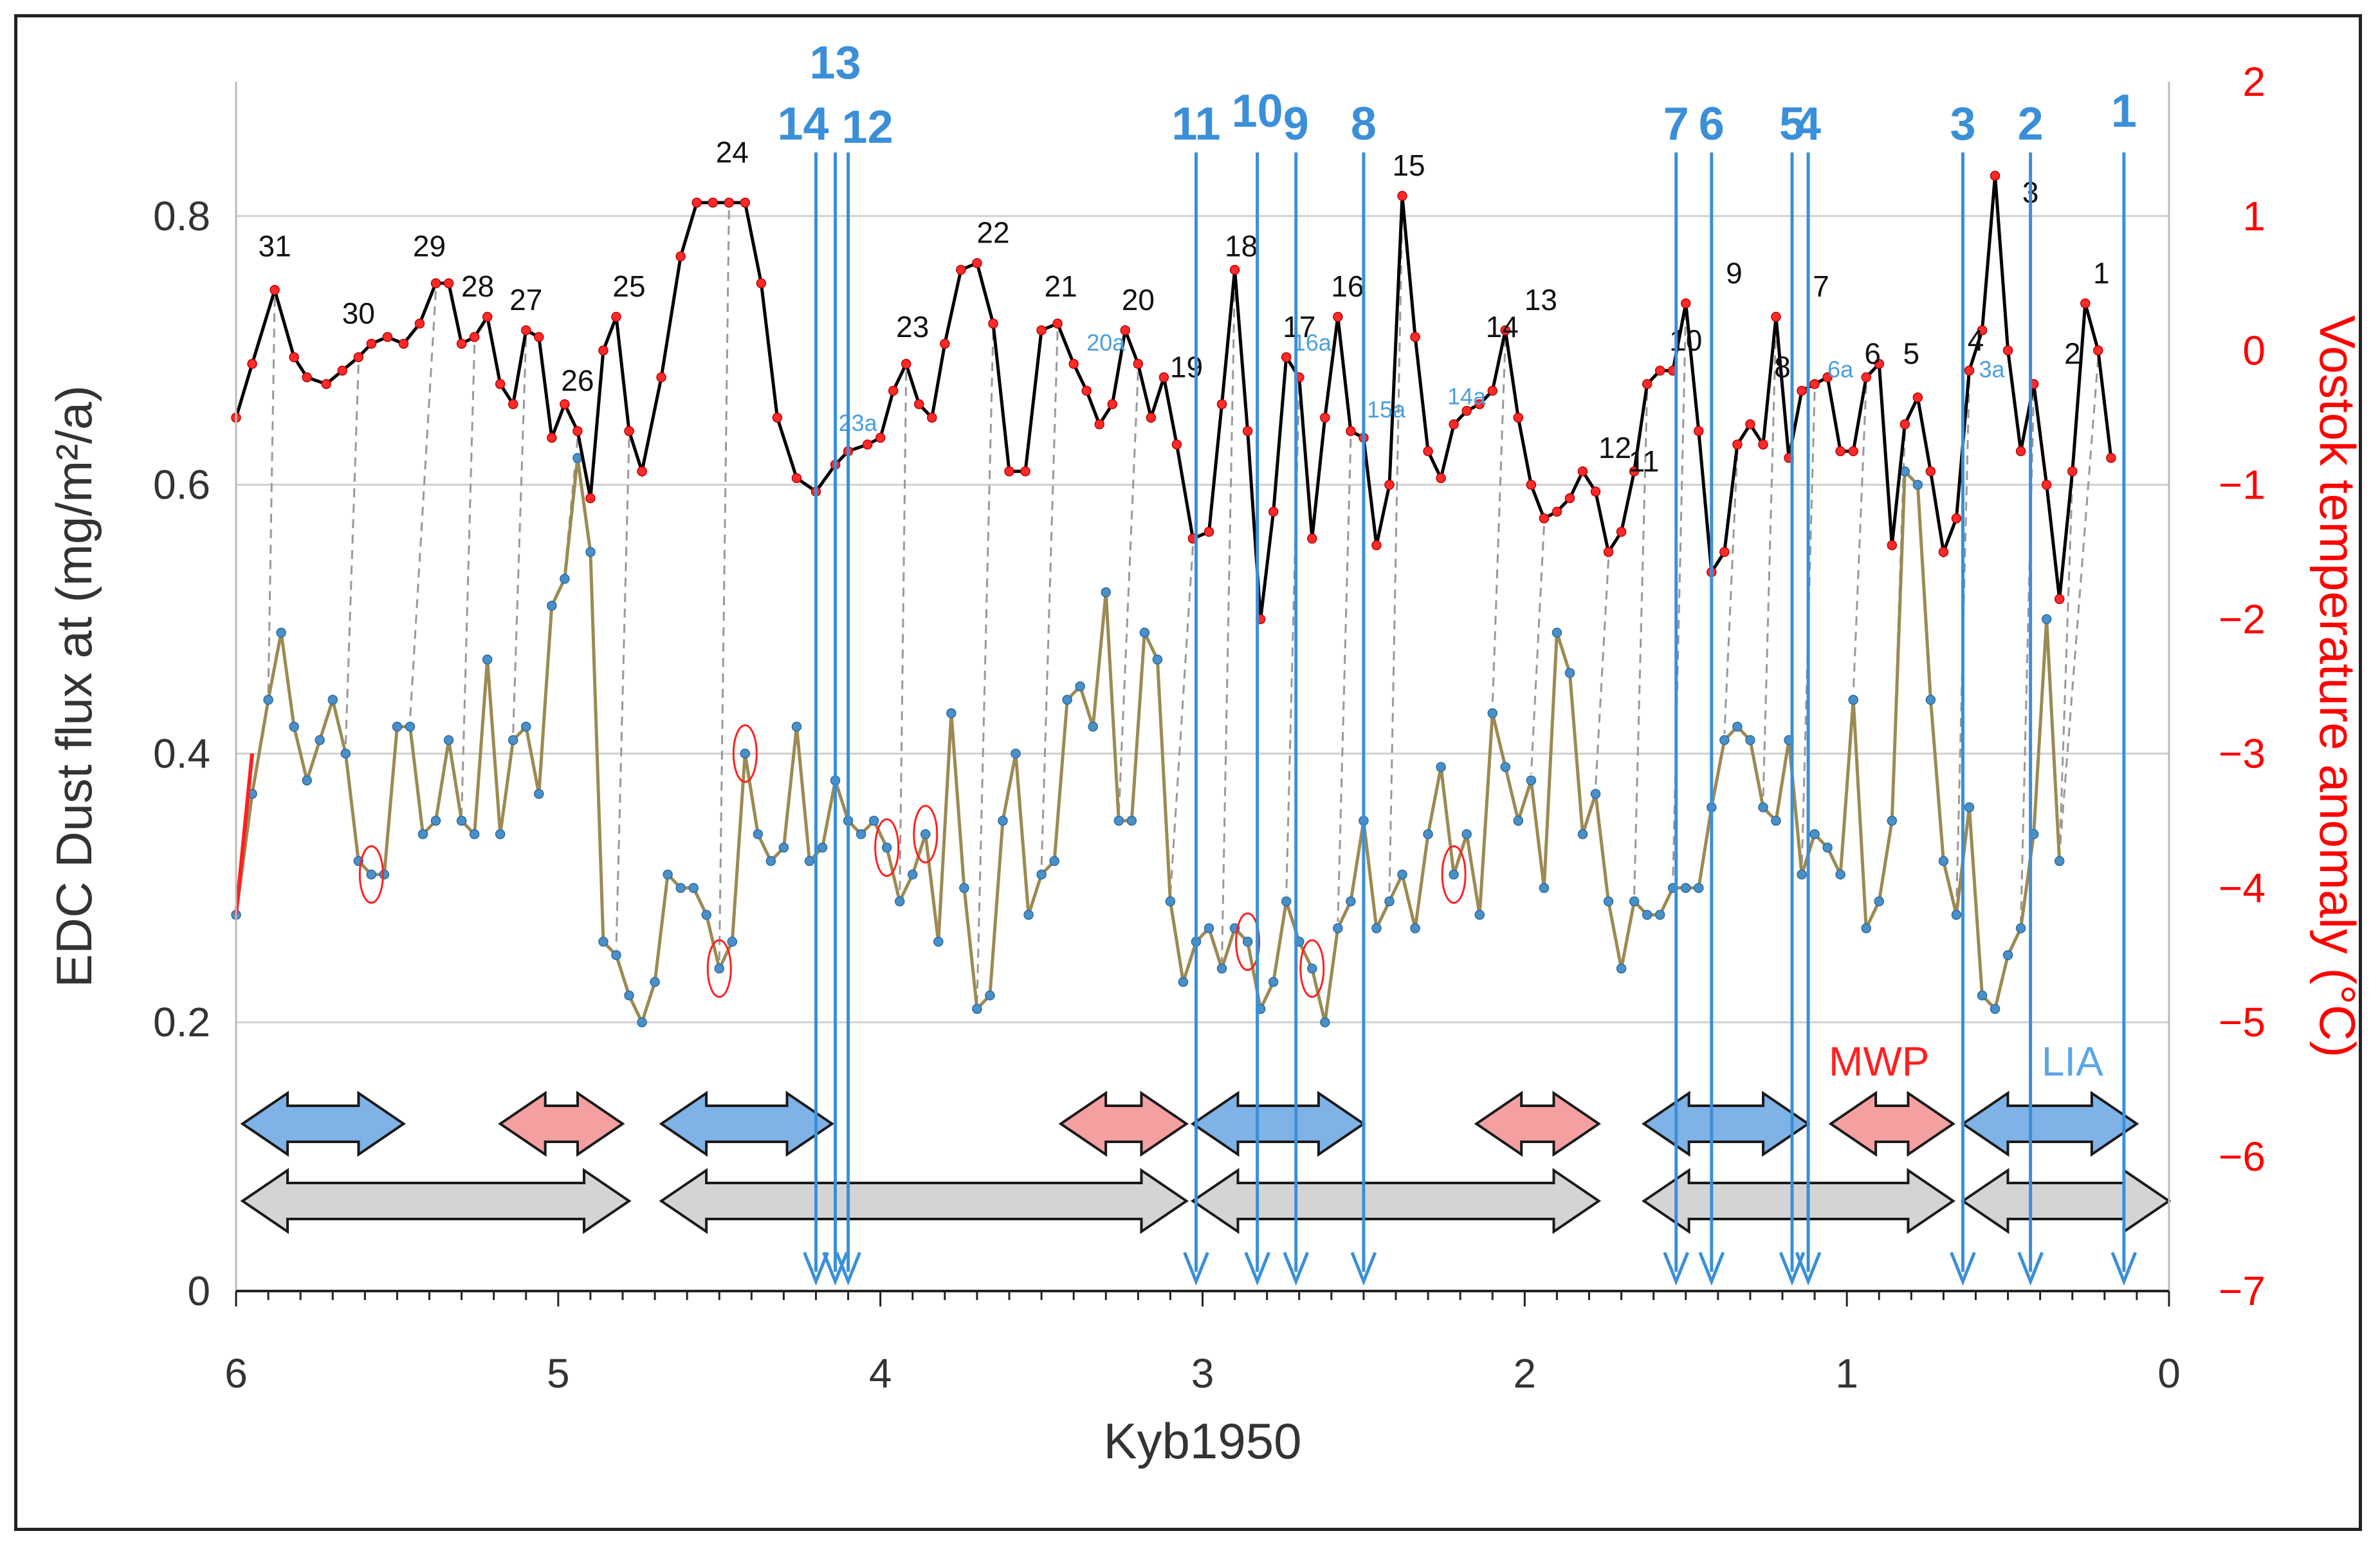 This screenshot has width=2380, height=1549. Describe the element at coordinates (181, 1022) in the screenshot. I see `y-left-tick-label: 0.2` at that location.